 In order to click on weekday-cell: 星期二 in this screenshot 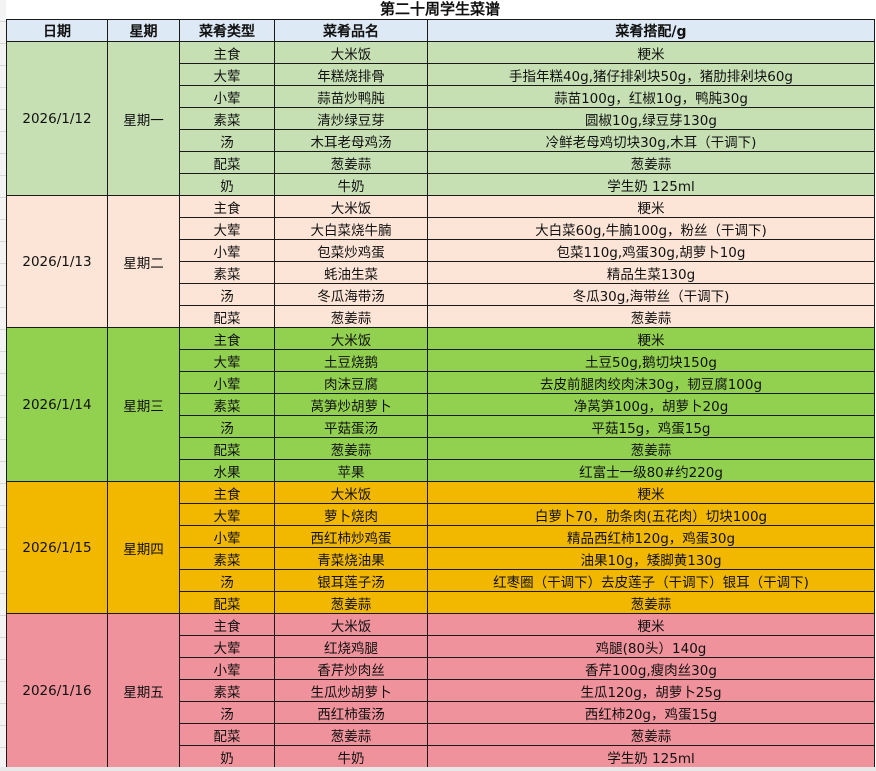, I will do `click(143, 261)`.